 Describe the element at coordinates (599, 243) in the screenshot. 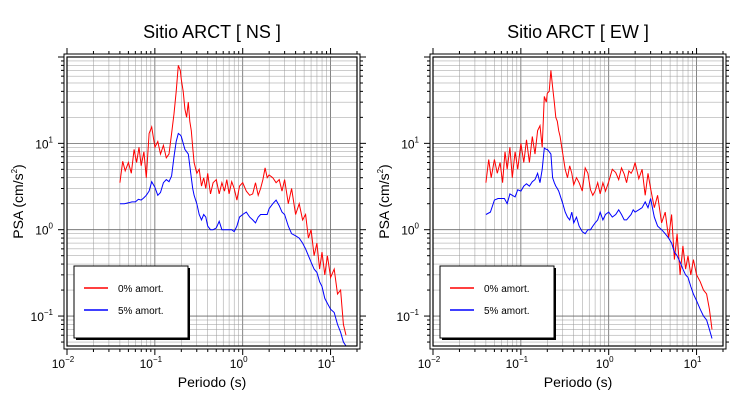

I see `series-line-damped` at that location.